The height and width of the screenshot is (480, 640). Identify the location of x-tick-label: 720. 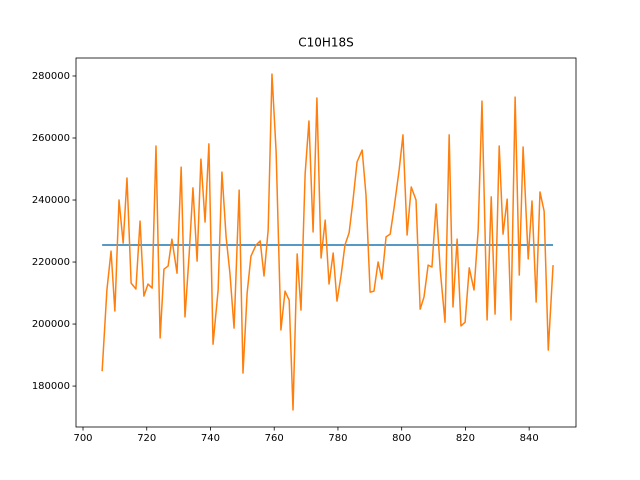
(146, 438).